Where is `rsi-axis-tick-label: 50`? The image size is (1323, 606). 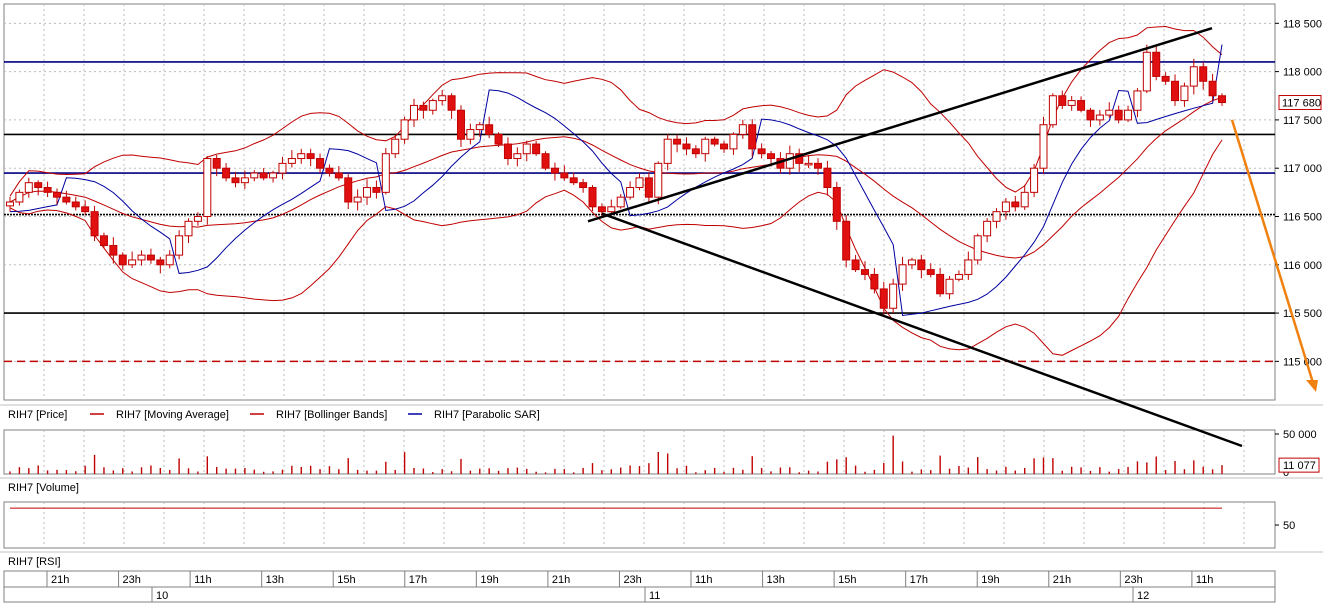
rsi-axis-tick-label: 50 is located at coordinates (1289, 526).